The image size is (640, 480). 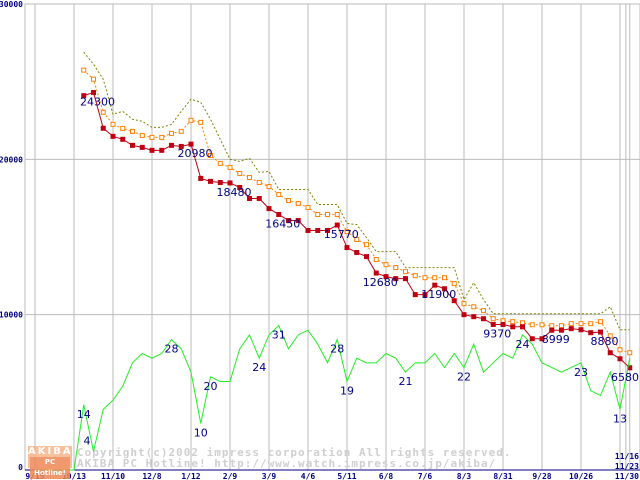 I want to click on x-tick-label: 4/6, so click(x=308, y=476).